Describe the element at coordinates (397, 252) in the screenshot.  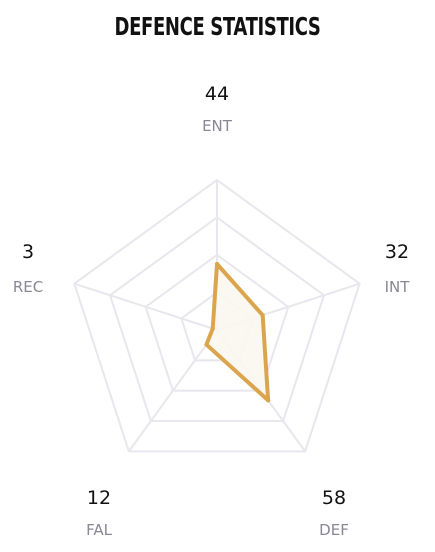
I see `value-label-int: 32` at that location.